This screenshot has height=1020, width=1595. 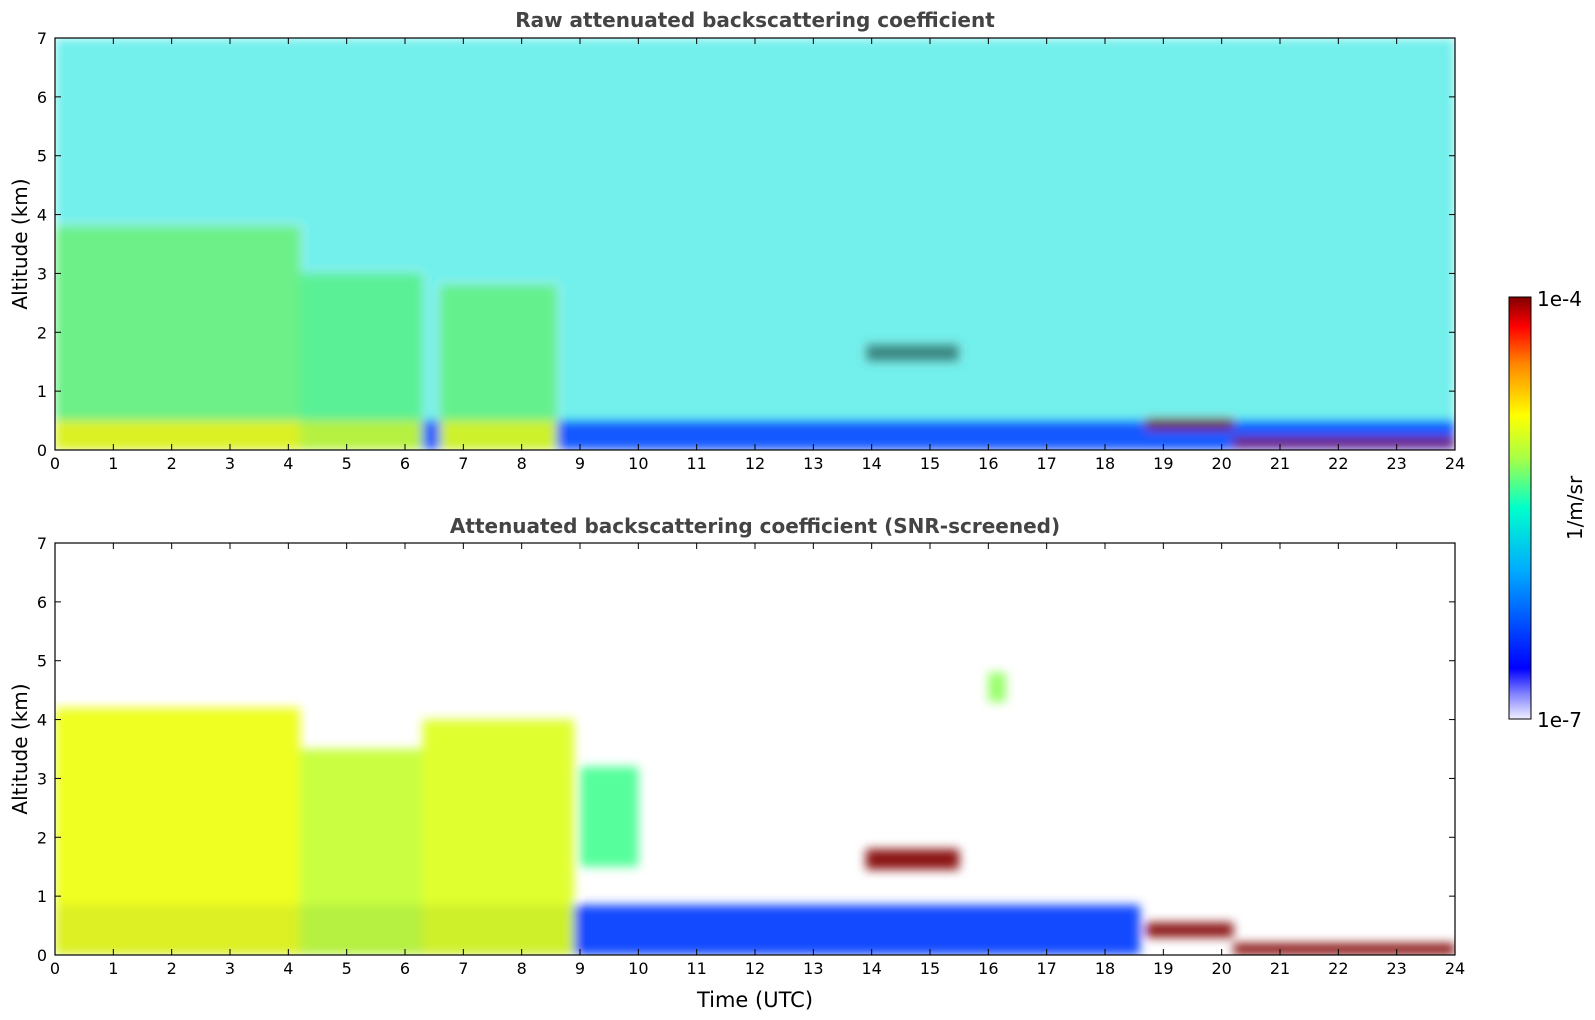 What do you see at coordinates (754, 1000) in the screenshot?
I see `x-axis-label: Time (UTC)` at bounding box center [754, 1000].